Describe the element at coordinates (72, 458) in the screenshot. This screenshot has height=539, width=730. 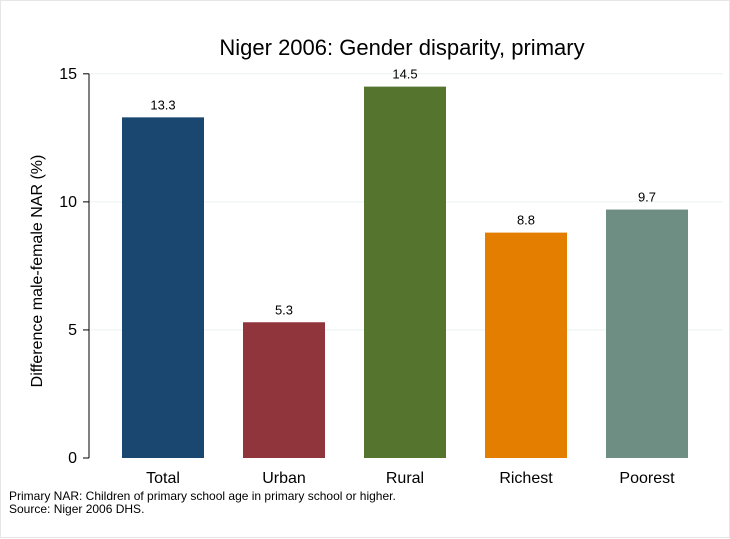
I see `y-tick-label: 0` at that location.